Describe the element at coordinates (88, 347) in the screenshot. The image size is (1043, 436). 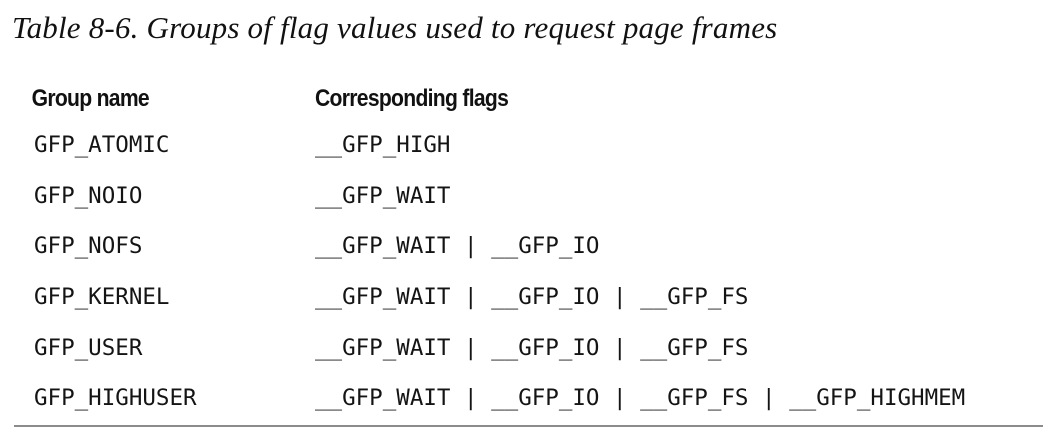
I see `group-name-cell: GFP_USER` at that location.